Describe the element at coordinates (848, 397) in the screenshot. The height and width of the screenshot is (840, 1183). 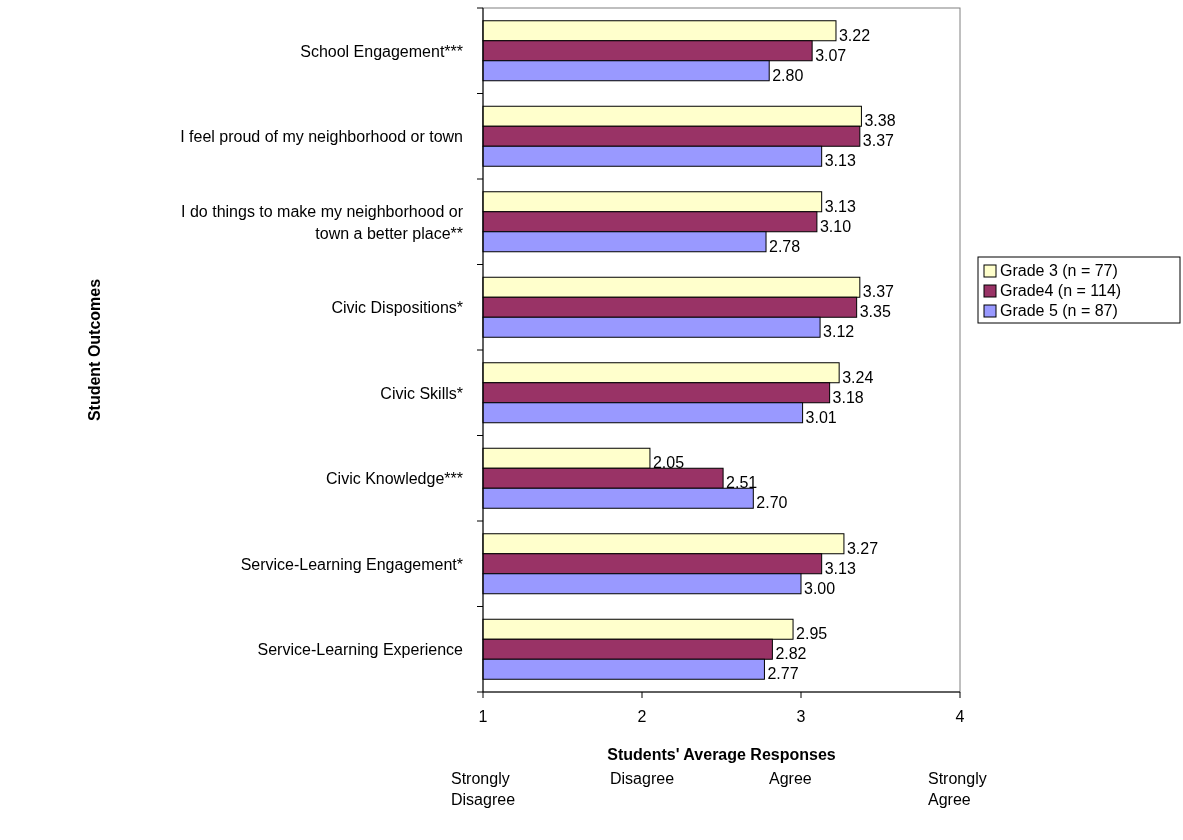
I see `data-label: 3.18` at that location.